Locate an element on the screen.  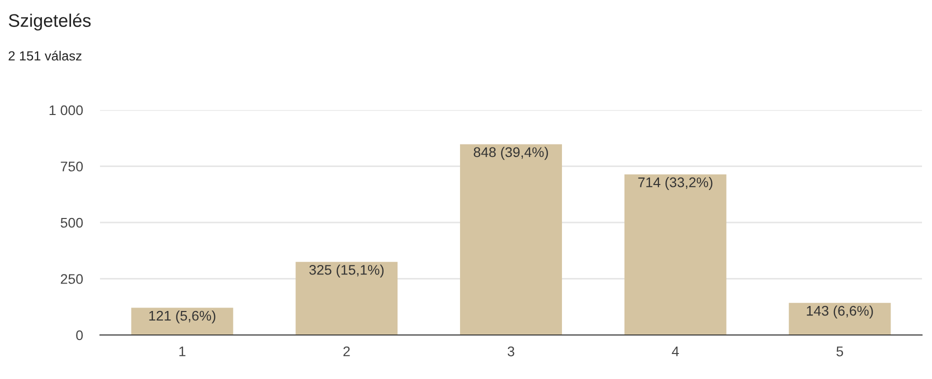
y-tick-label: 1 000 is located at coordinates (66, 110).